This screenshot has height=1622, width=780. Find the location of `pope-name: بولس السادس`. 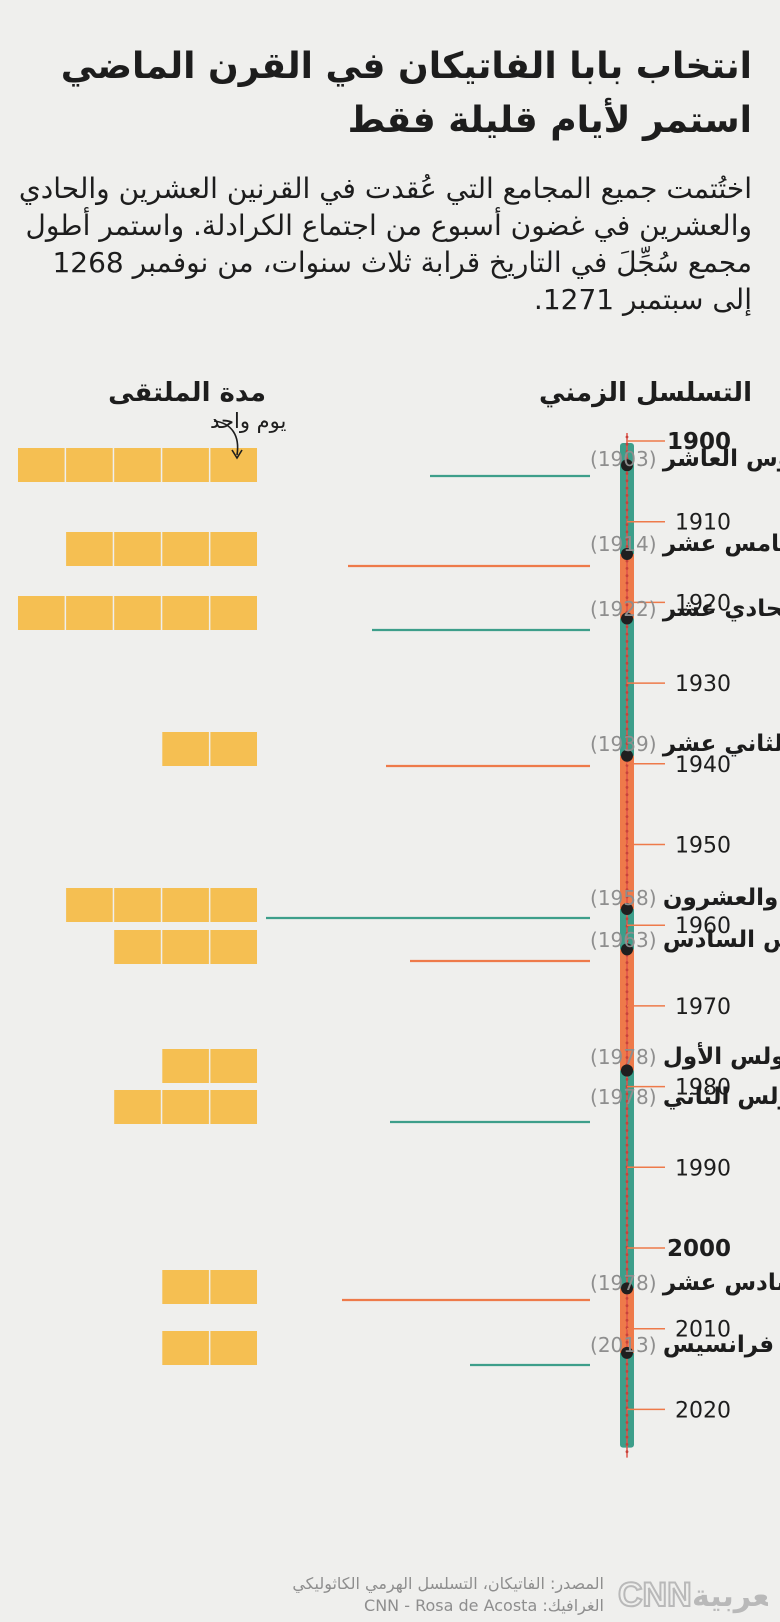

pope-name: بولس السادس is located at coordinates (721, 940).